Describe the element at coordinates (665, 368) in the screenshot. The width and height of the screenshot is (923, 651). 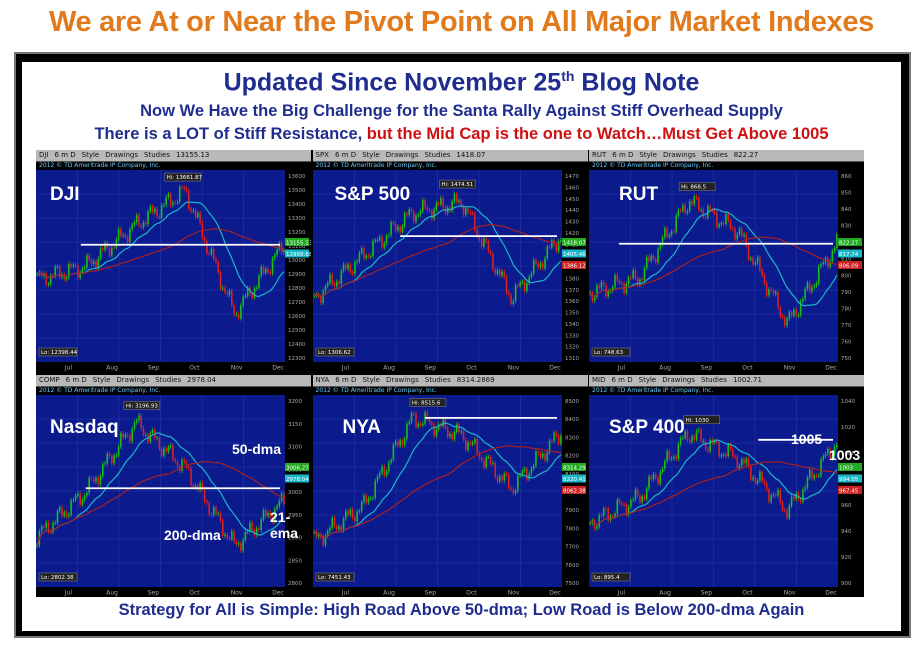
I see `x-tick-label: Aug` at that location.